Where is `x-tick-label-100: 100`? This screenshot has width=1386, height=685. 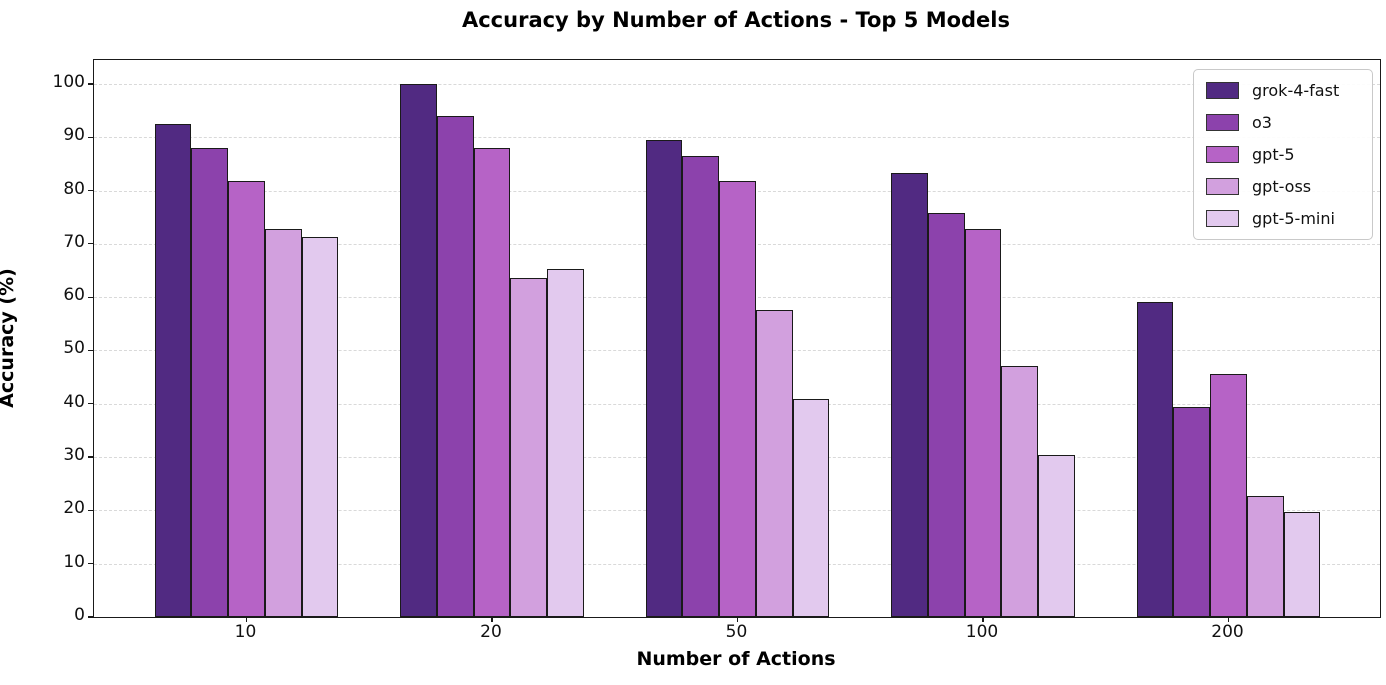
x-tick-label-100: 100 is located at coordinates (982, 632).